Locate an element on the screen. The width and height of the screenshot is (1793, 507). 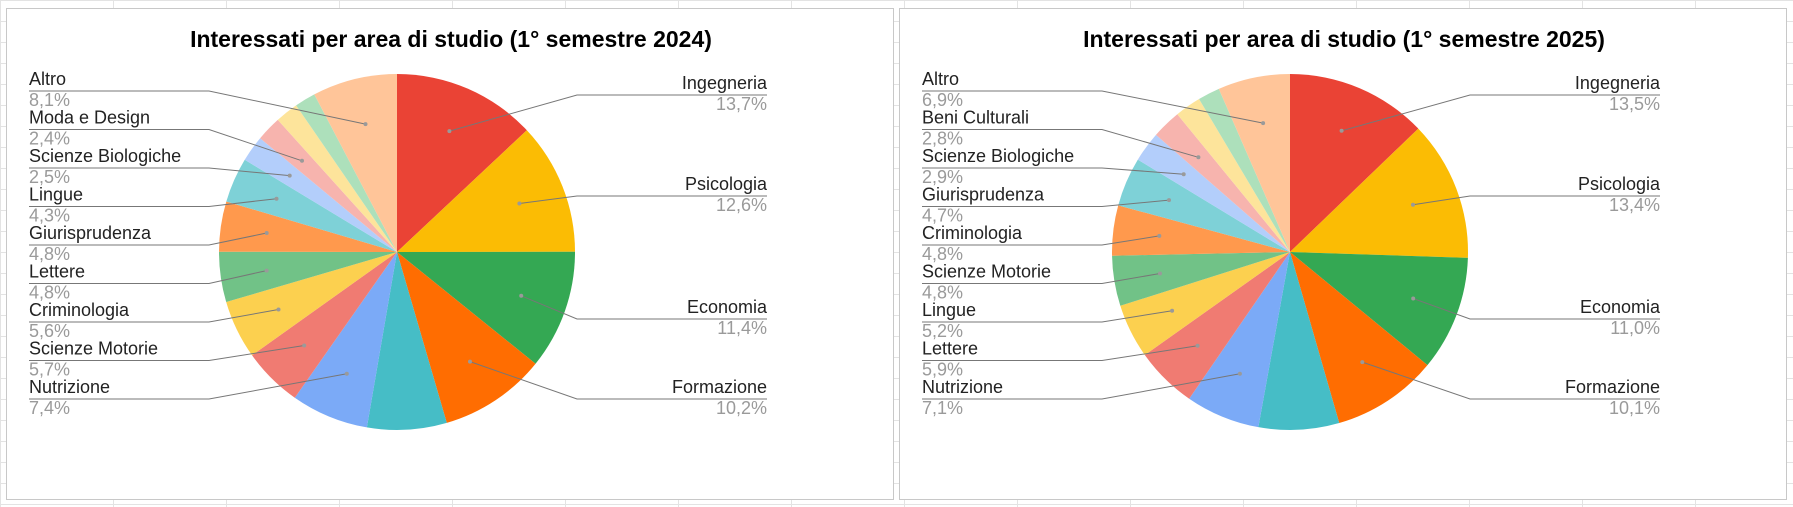
slice-value-formazione: 10,1% is located at coordinates (1634, 408).